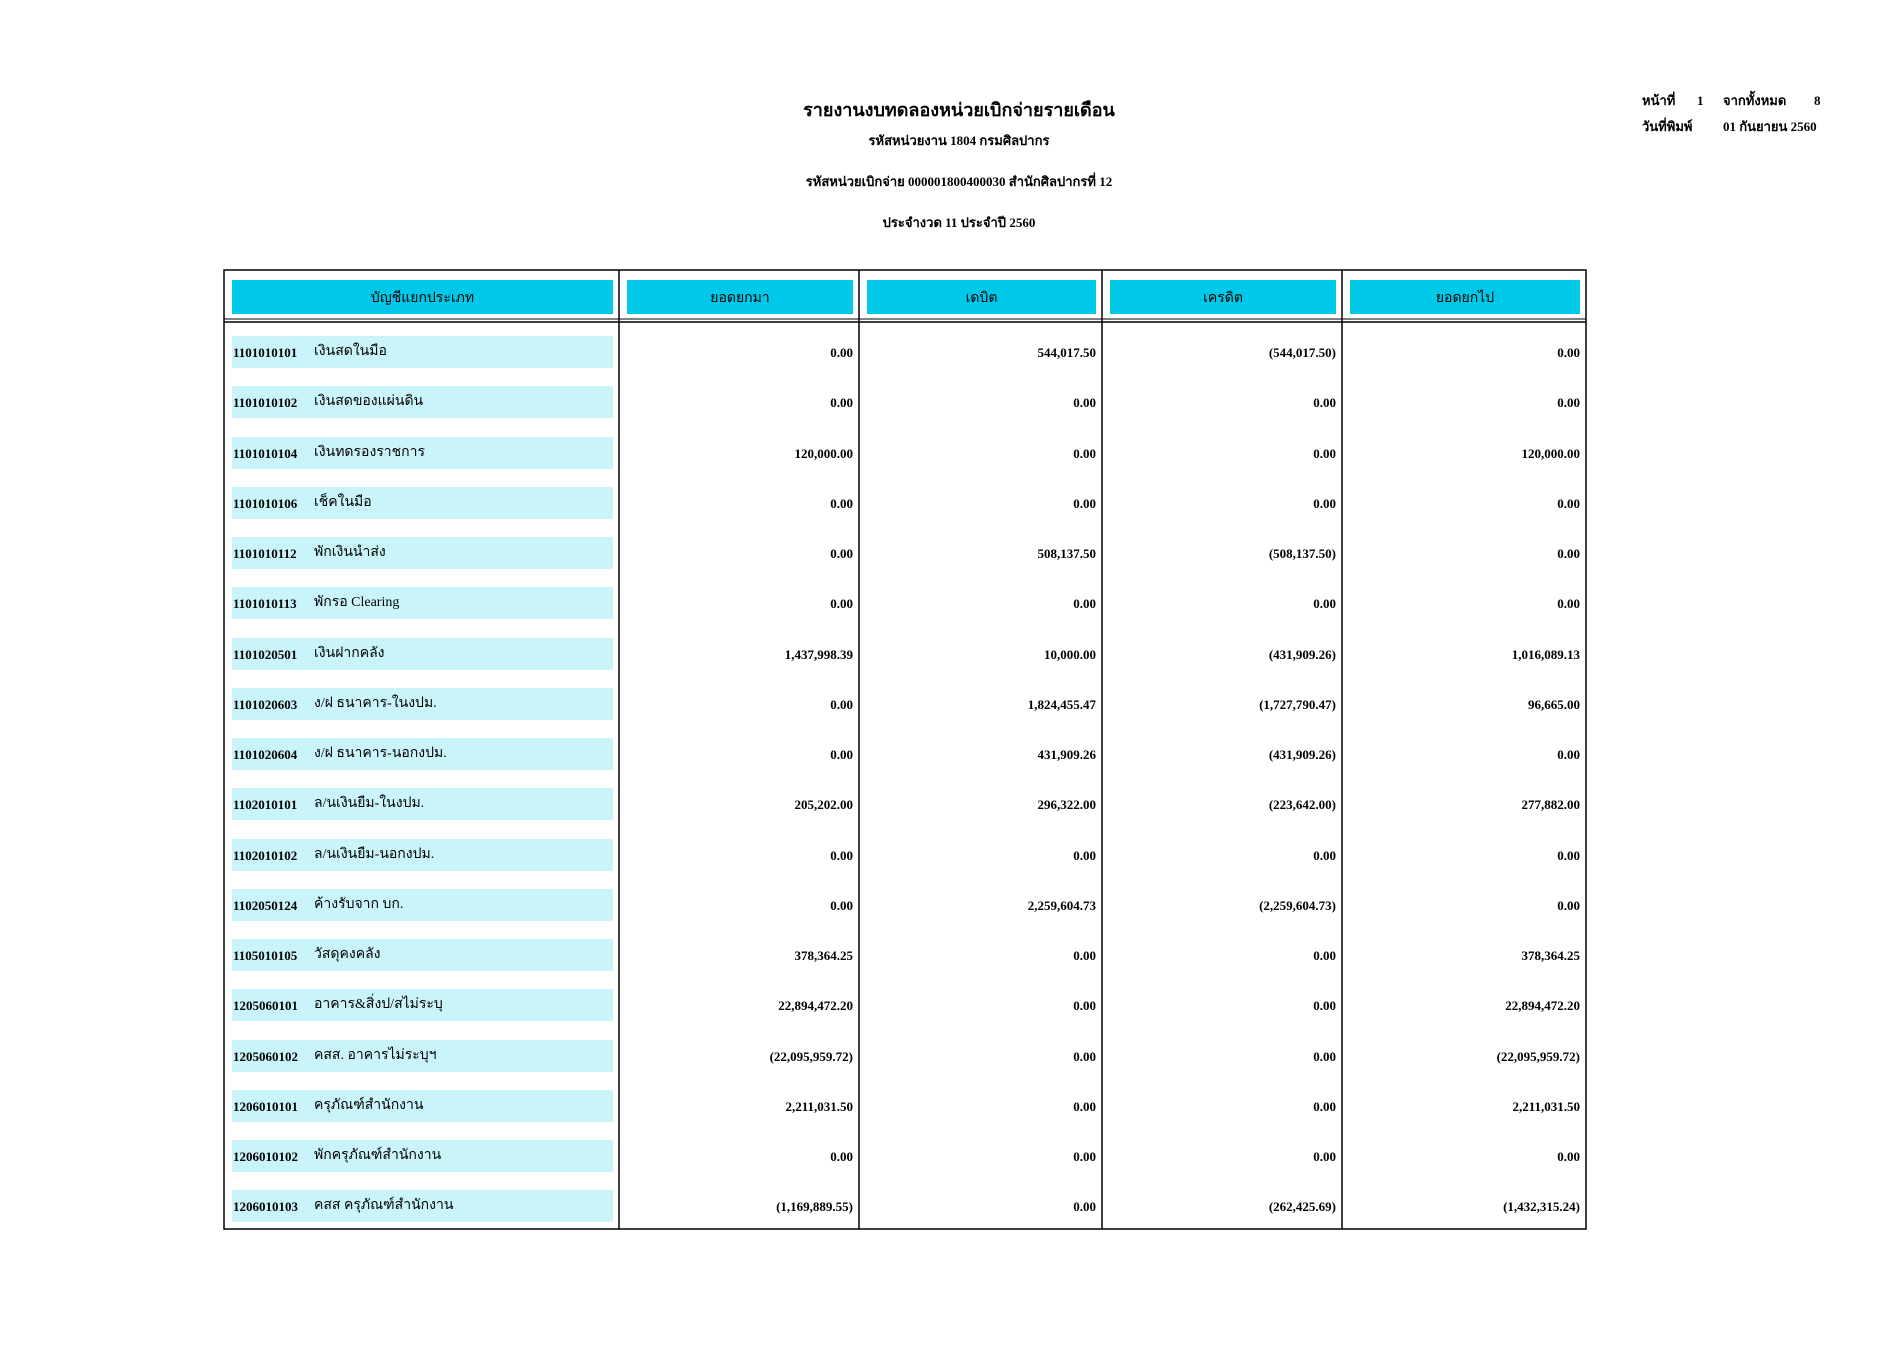 The width and height of the screenshot is (1903, 1346). What do you see at coordinates (265, 1056) in the screenshot?
I see `account-code: 1205060102` at bounding box center [265, 1056].